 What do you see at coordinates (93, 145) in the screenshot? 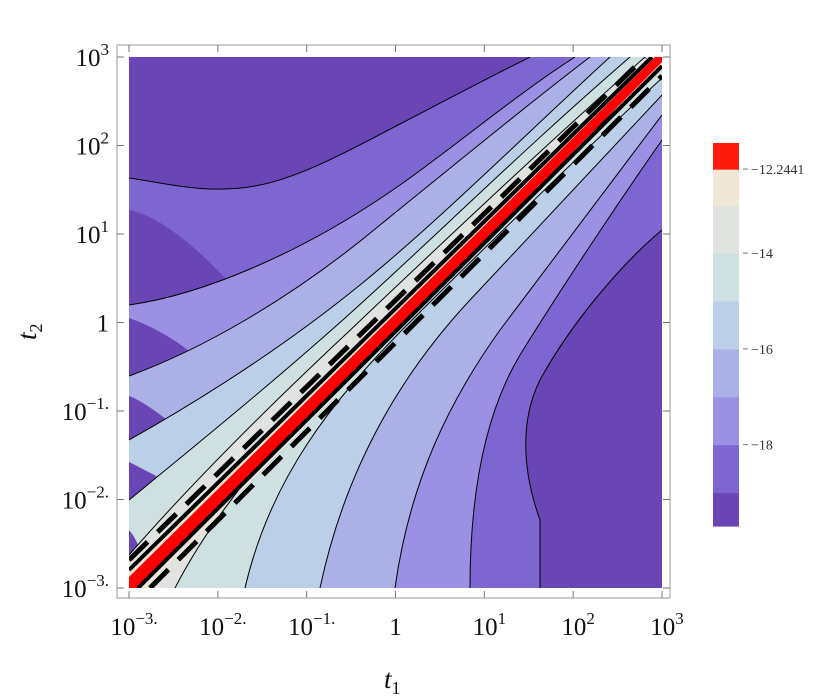
I see `y-tick-label: 10²` at bounding box center [93, 145].